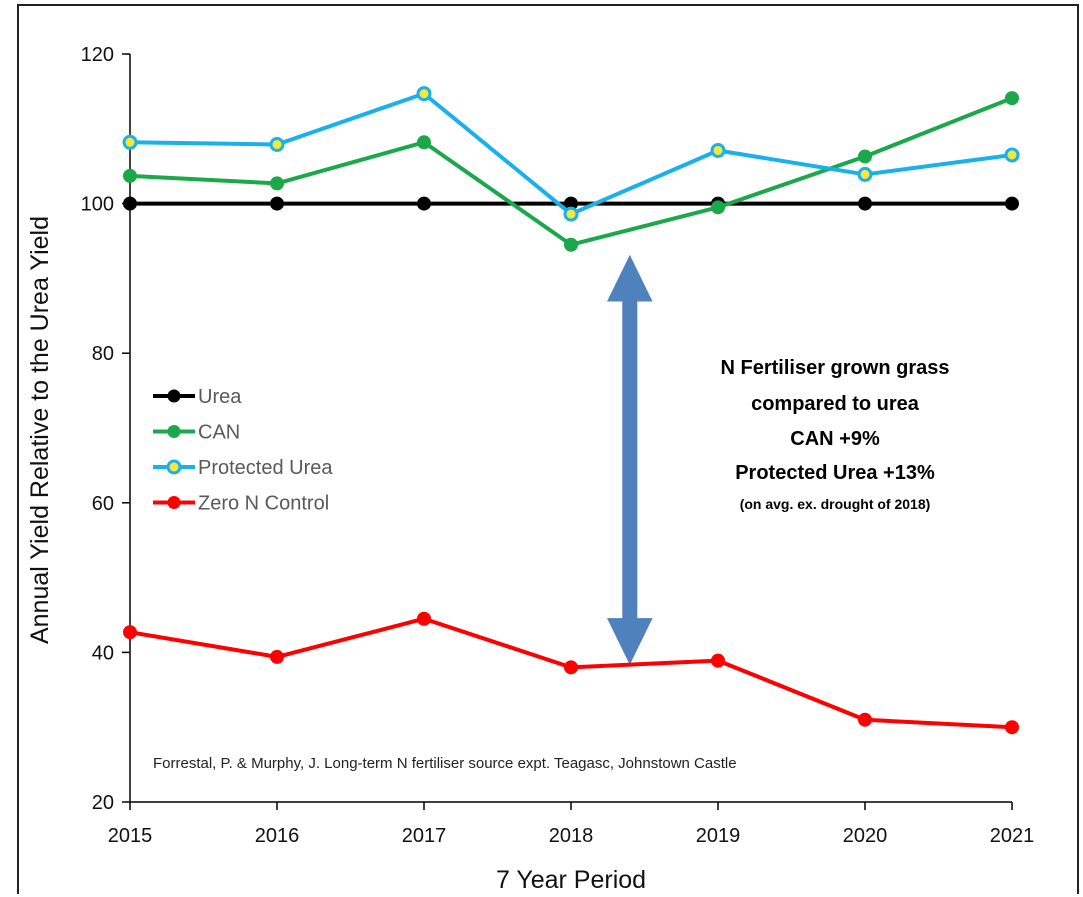 The width and height of the screenshot is (1083, 897). What do you see at coordinates (103, 653) in the screenshot?
I see `y-tick-label: 40` at bounding box center [103, 653].